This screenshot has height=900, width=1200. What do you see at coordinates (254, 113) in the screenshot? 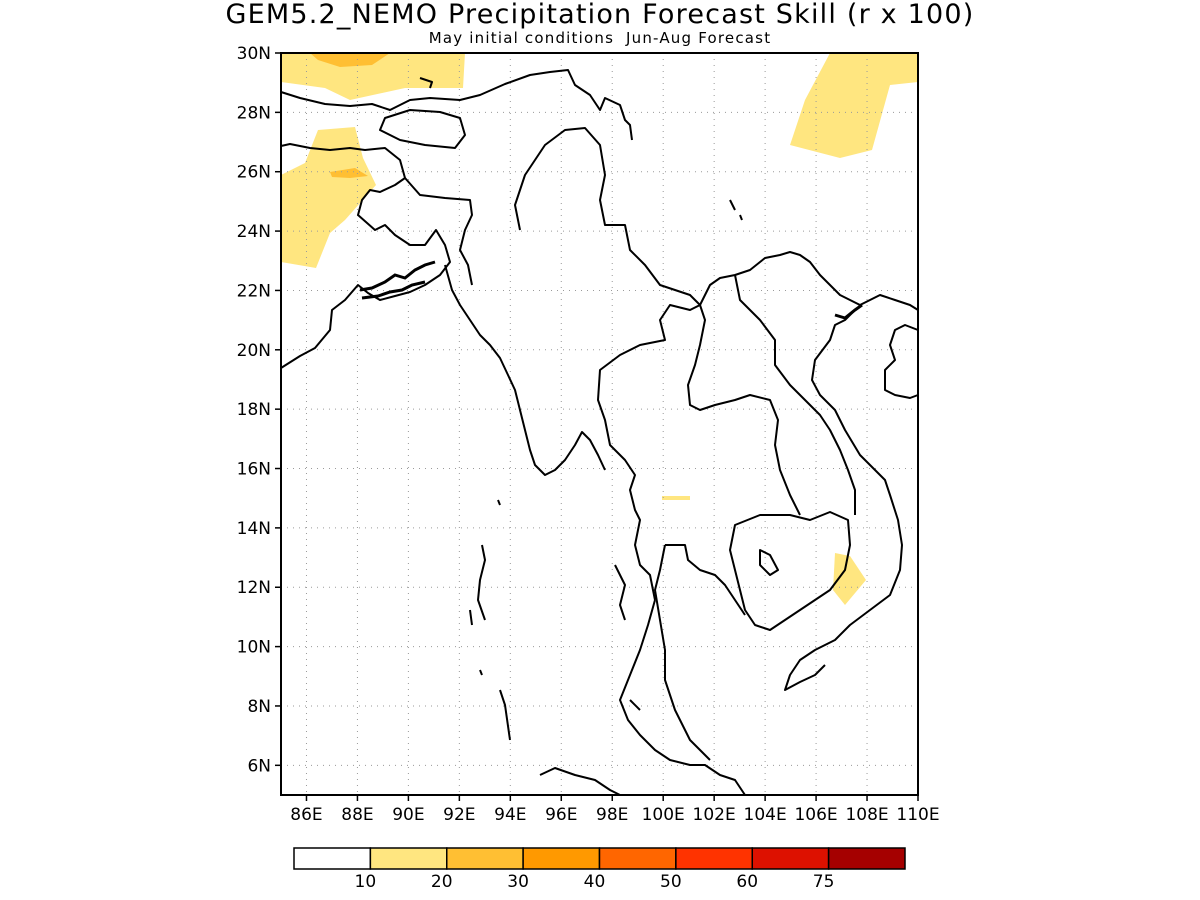
I see `lat-label: 28N` at bounding box center [254, 113].